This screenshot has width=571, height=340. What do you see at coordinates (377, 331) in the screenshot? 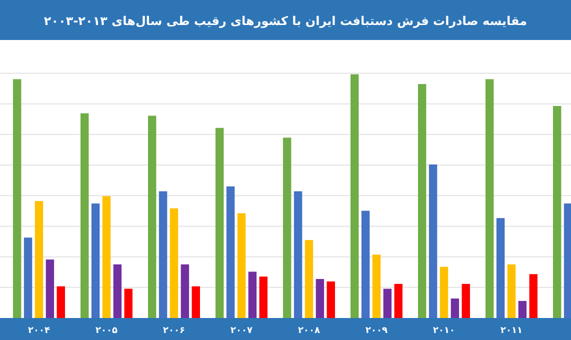
I see `x-tick-label: ۲۰۰۹` at bounding box center [377, 331].